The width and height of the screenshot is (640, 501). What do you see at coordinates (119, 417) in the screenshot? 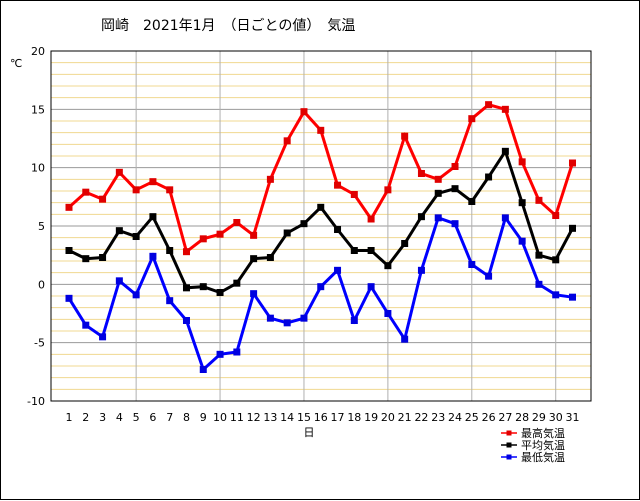
I see `x-tick-label: 4` at bounding box center [119, 417].